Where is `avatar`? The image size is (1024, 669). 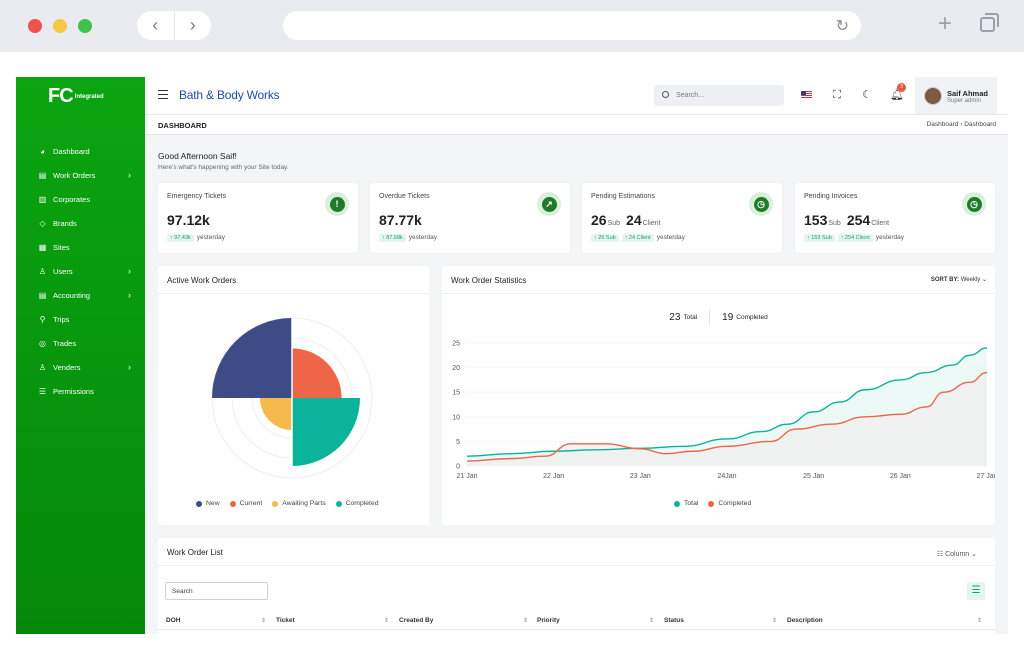
avatar is located at coordinates (933, 96).